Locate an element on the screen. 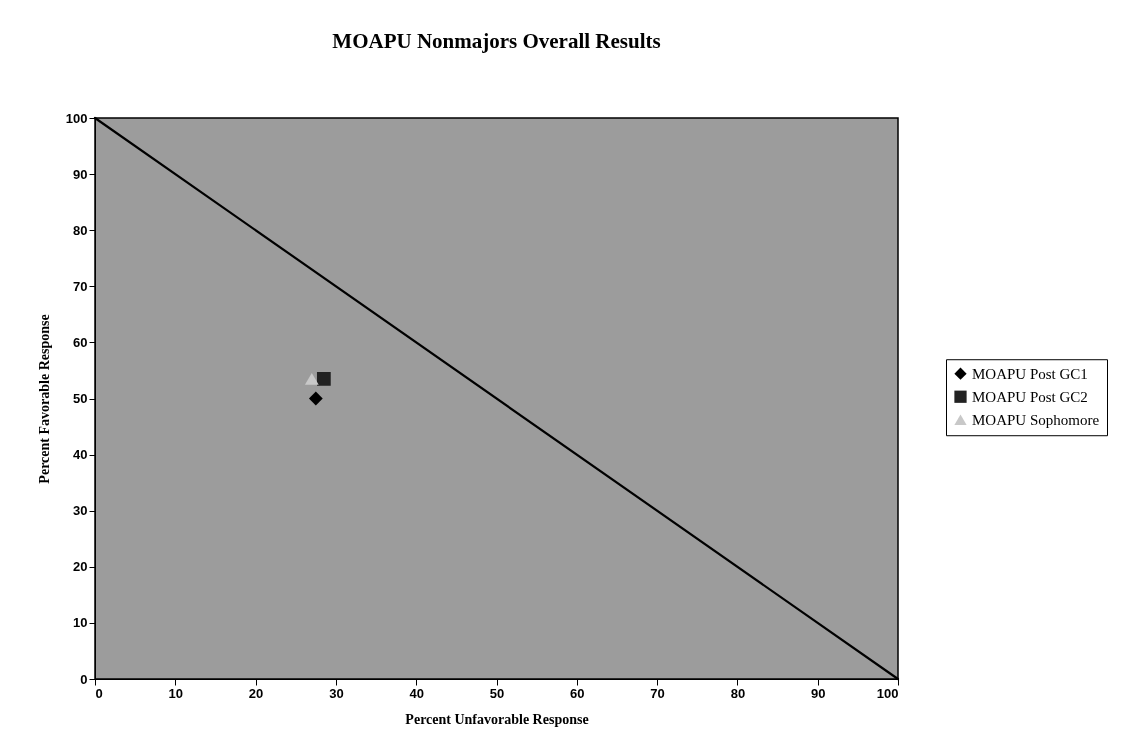 This screenshot has width=1123, height=756. x-tick-label: 30 is located at coordinates (336, 693).